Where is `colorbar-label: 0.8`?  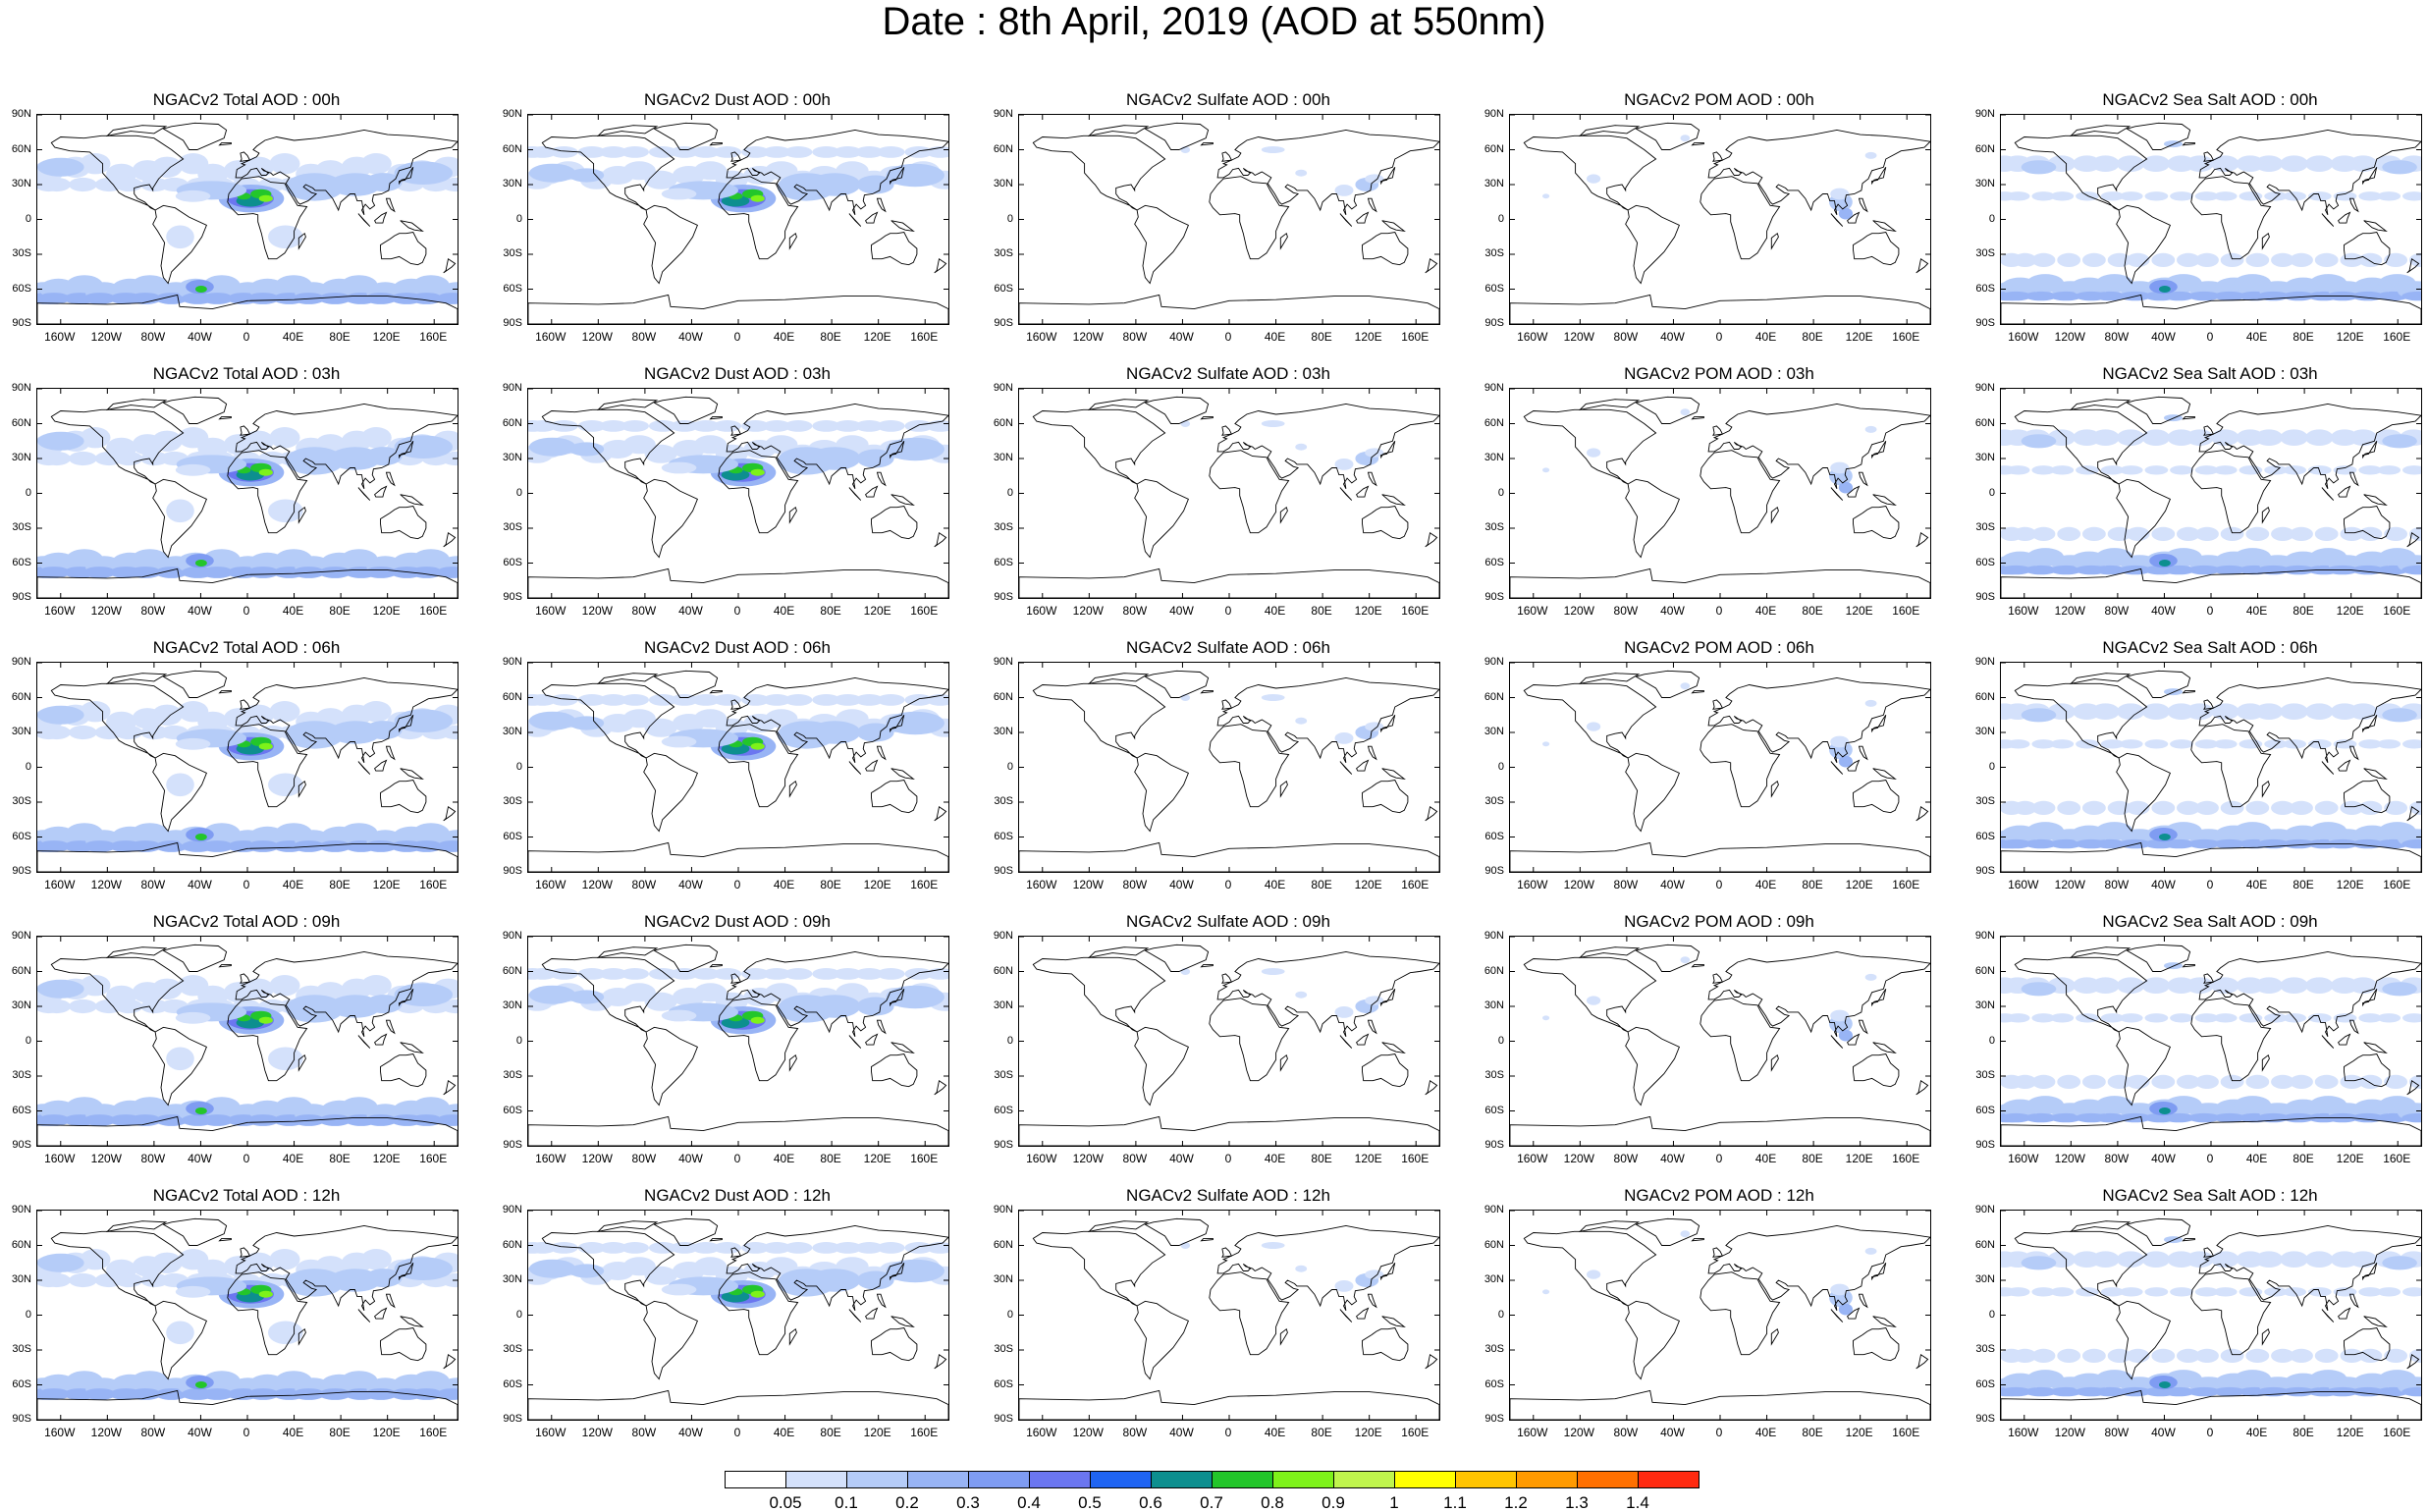
colorbar-label: 0.8 is located at coordinates (1272, 1502).